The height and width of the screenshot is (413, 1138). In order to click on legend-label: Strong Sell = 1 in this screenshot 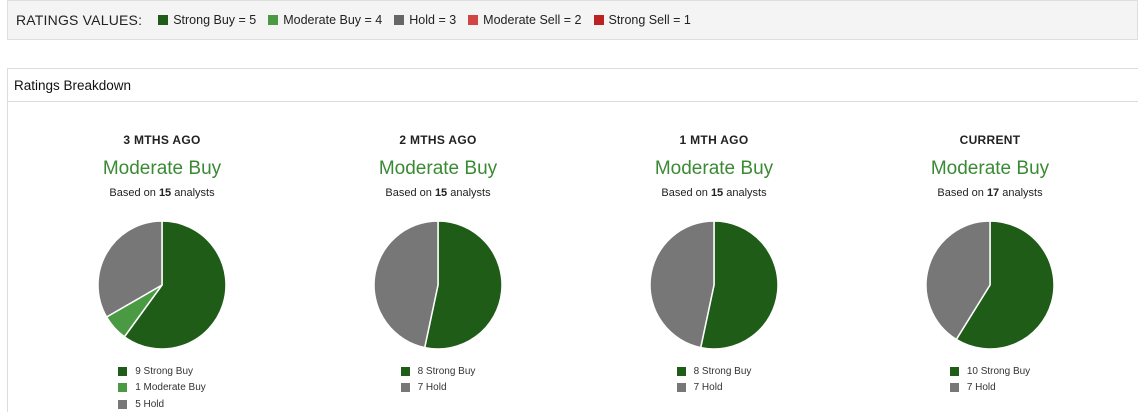, I will do `click(649, 20)`.